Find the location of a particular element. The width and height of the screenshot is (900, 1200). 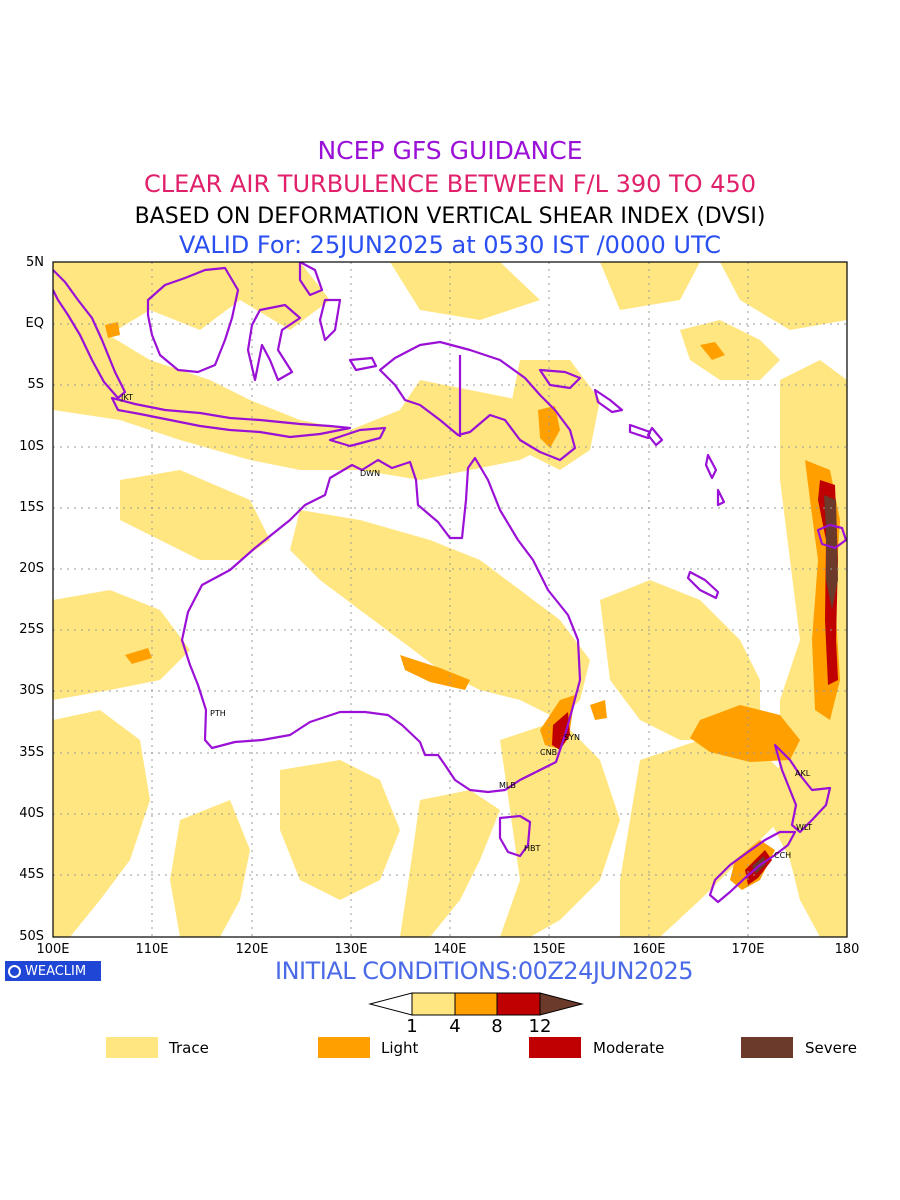

lat-label: 40S is located at coordinates (31, 813).